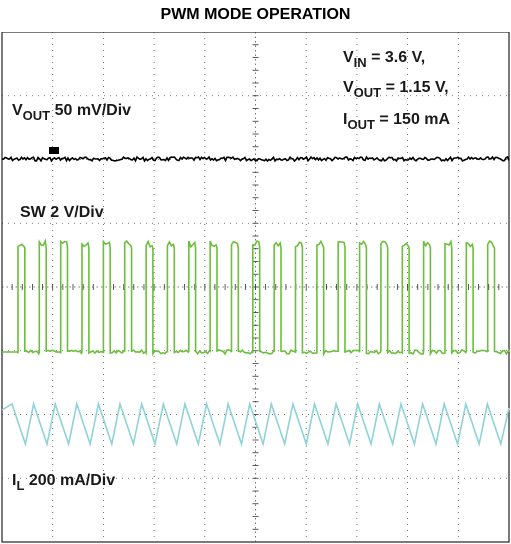 Image resolution: width=511 pixels, height=544 pixels. Describe the element at coordinates (255, 14) in the screenshot. I see `chart-title: PWM MODE OPERATION` at that location.